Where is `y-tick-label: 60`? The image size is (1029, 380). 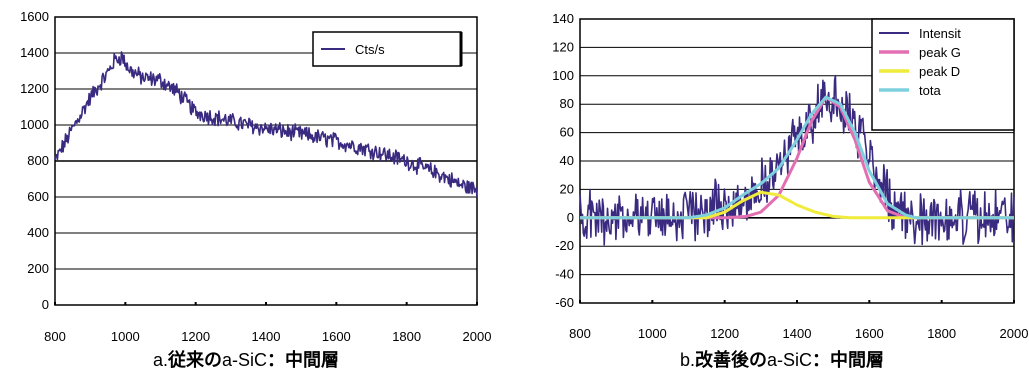 y-tick-label: 60 is located at coordinates (567, 132).